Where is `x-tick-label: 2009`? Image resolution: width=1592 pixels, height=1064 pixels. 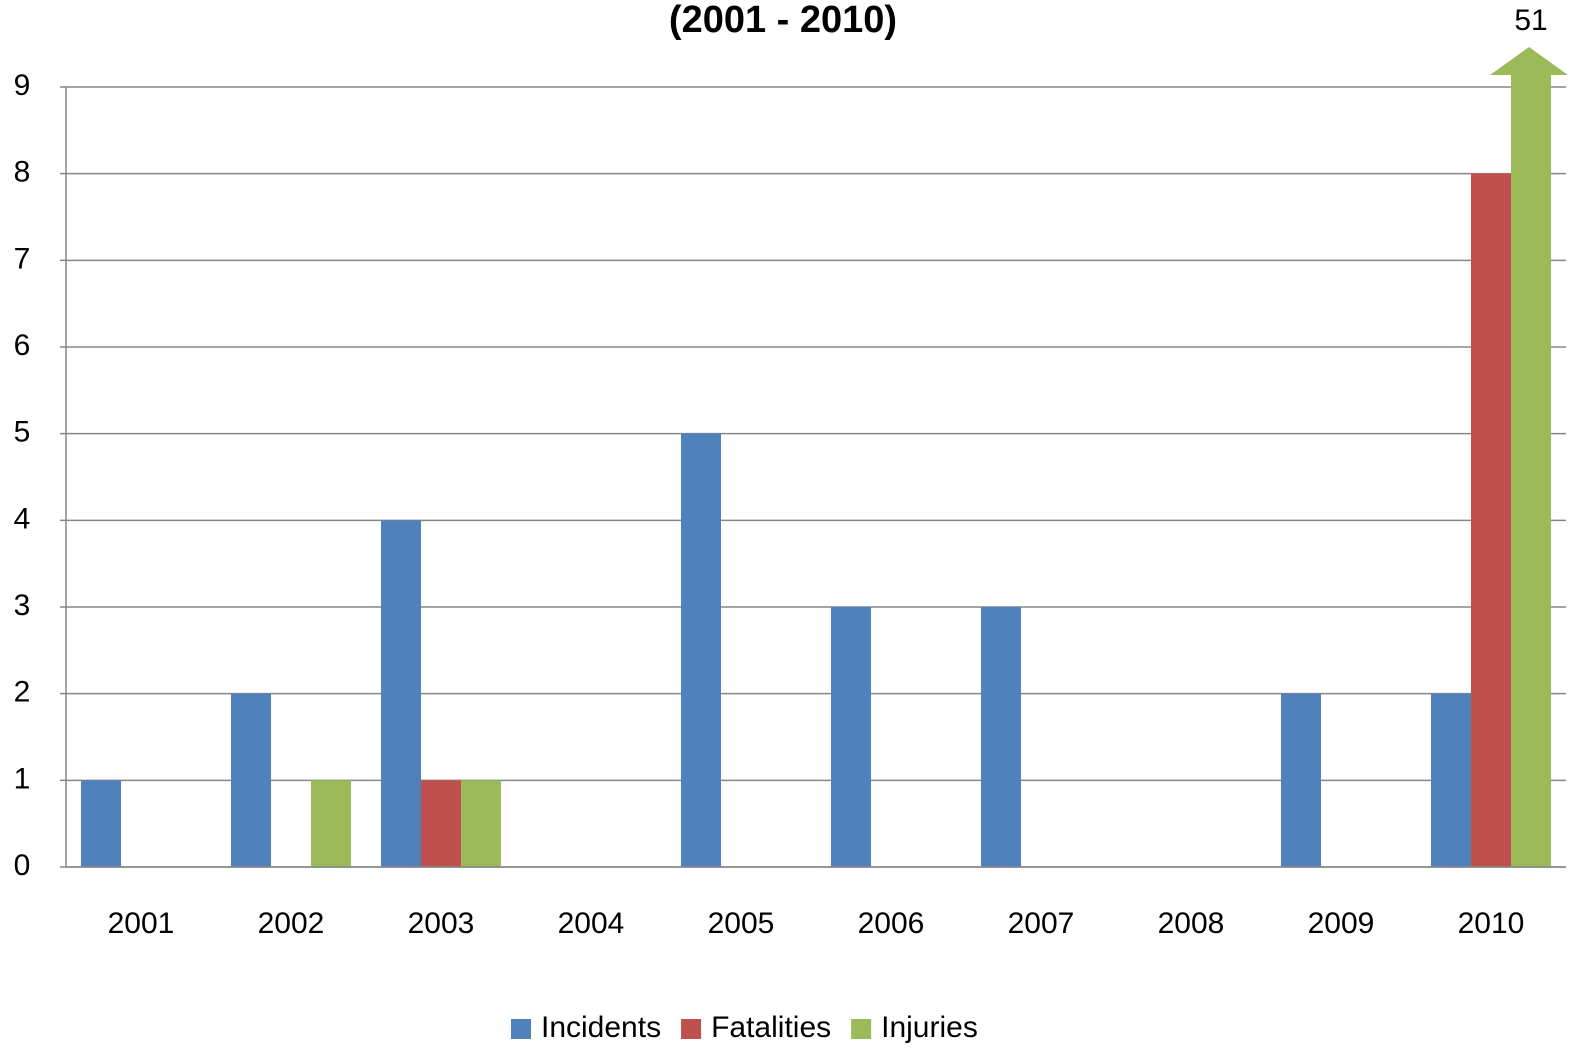 x-tick-label: 2009 is located at coordinates (1341, 923).